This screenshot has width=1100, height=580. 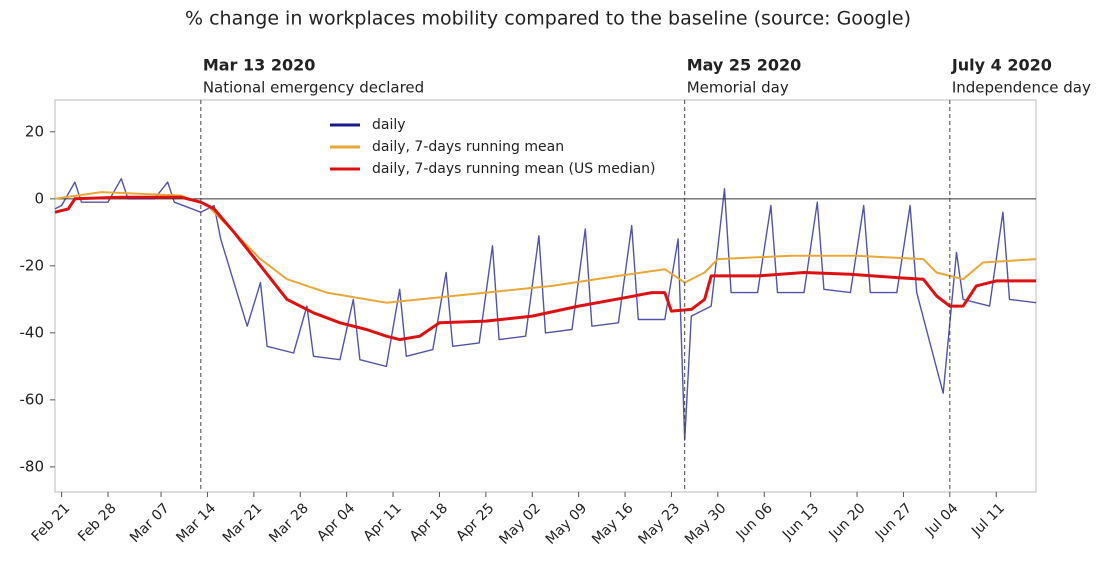 I want to click on x-tick-label: Apr 11, so click(x=383, y=522).